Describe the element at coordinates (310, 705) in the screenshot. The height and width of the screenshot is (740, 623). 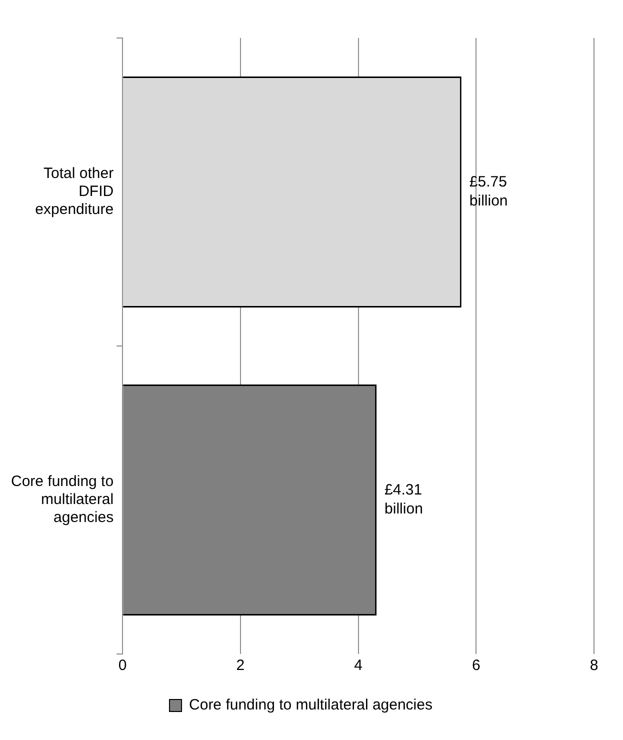
I see `legend-label: Core funding to multilateral agencies` at that location.